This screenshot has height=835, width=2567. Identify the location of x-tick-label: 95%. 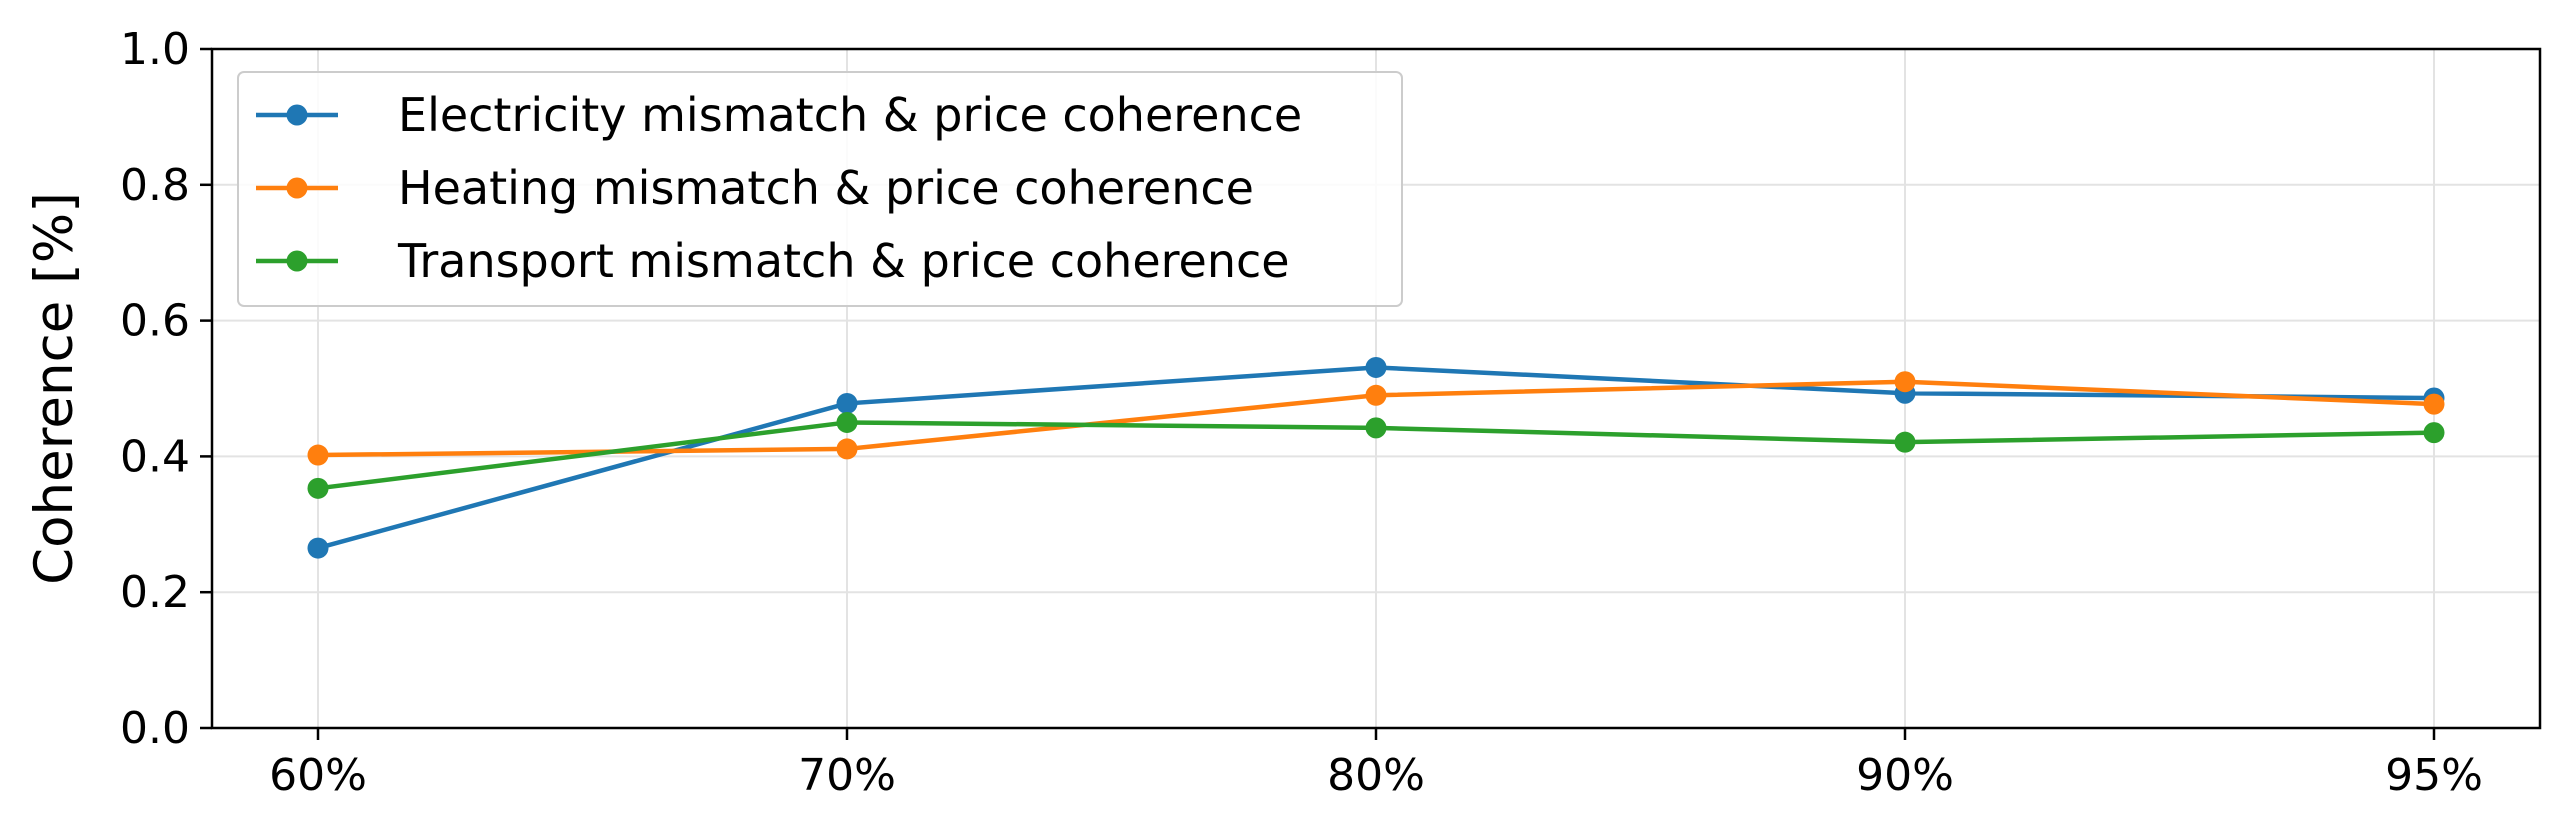
(2434, 775).